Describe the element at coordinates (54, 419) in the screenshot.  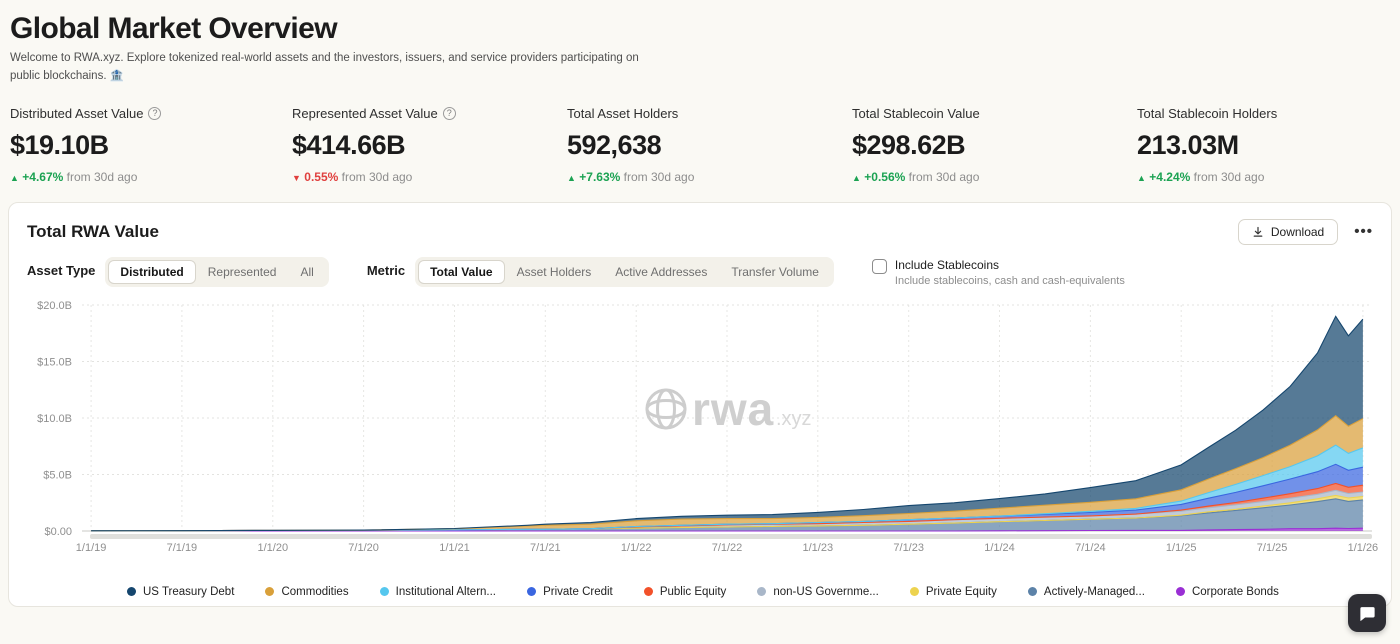
I see `svg-text: $10.0B` at that location.